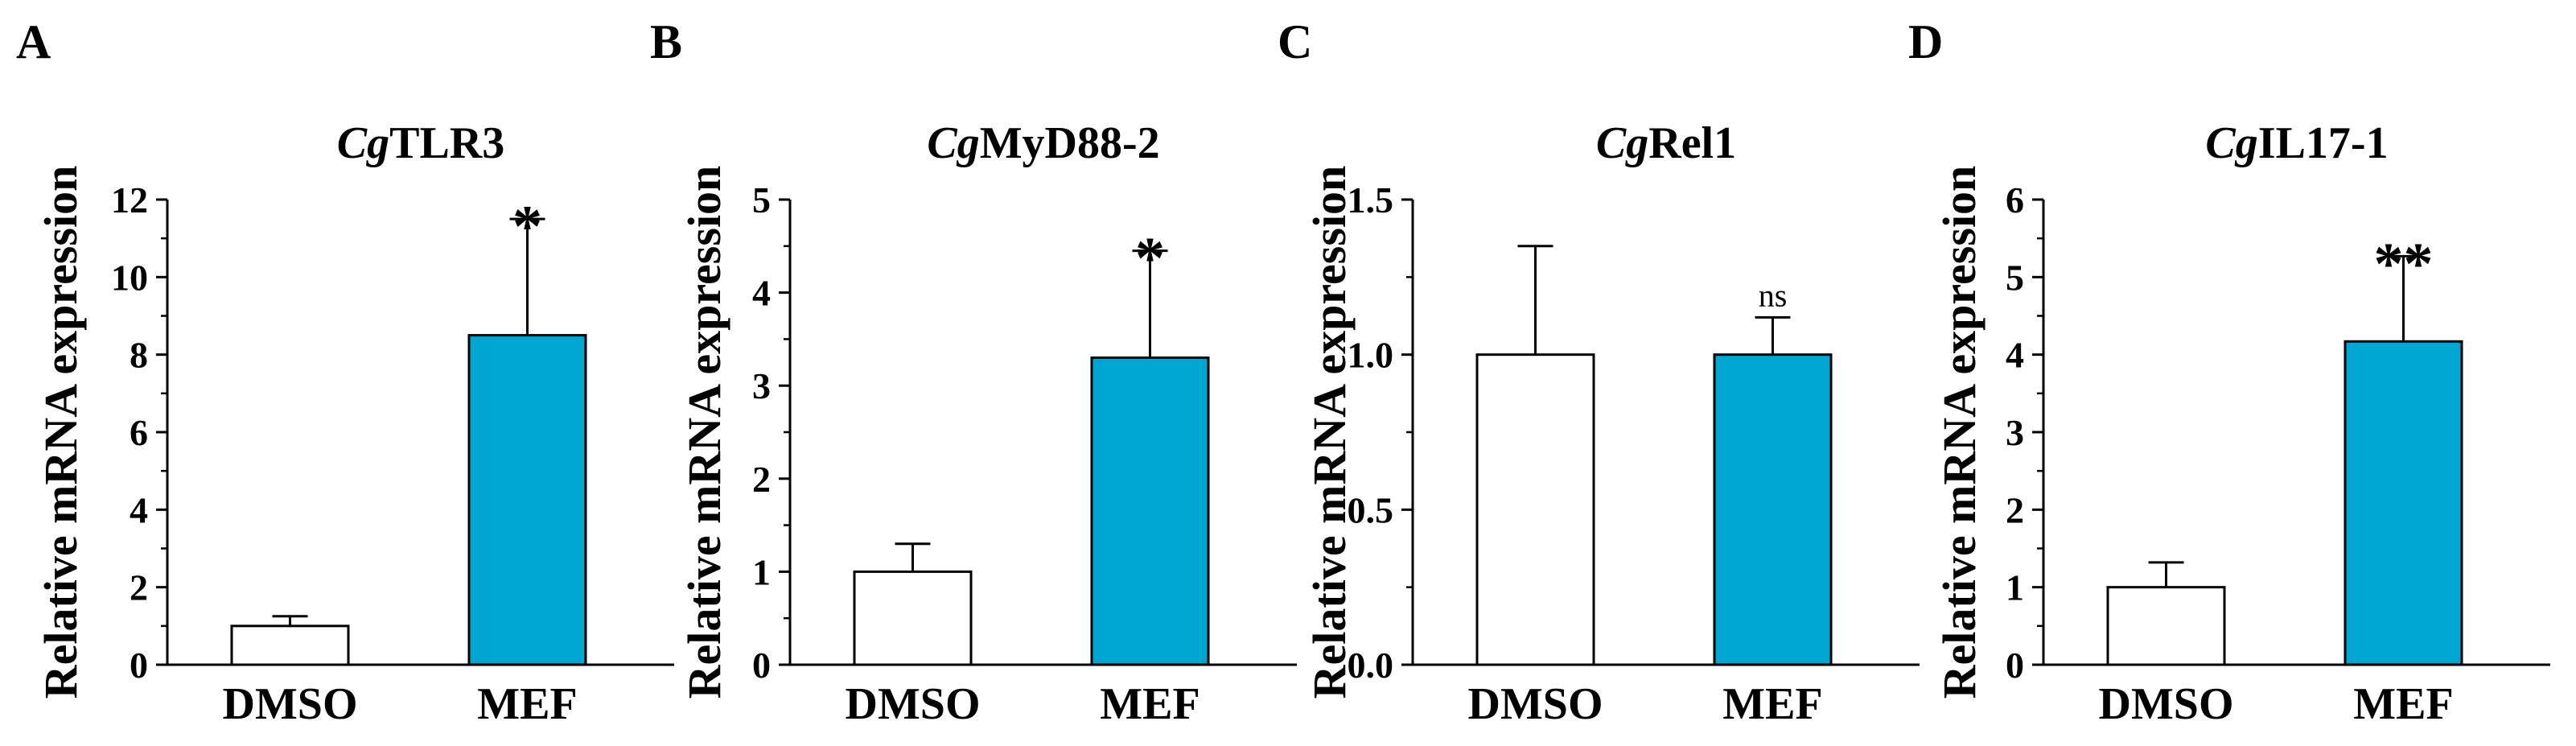  I want to click on chart-title-suffix: MyD88-2, so click(1070, 143).